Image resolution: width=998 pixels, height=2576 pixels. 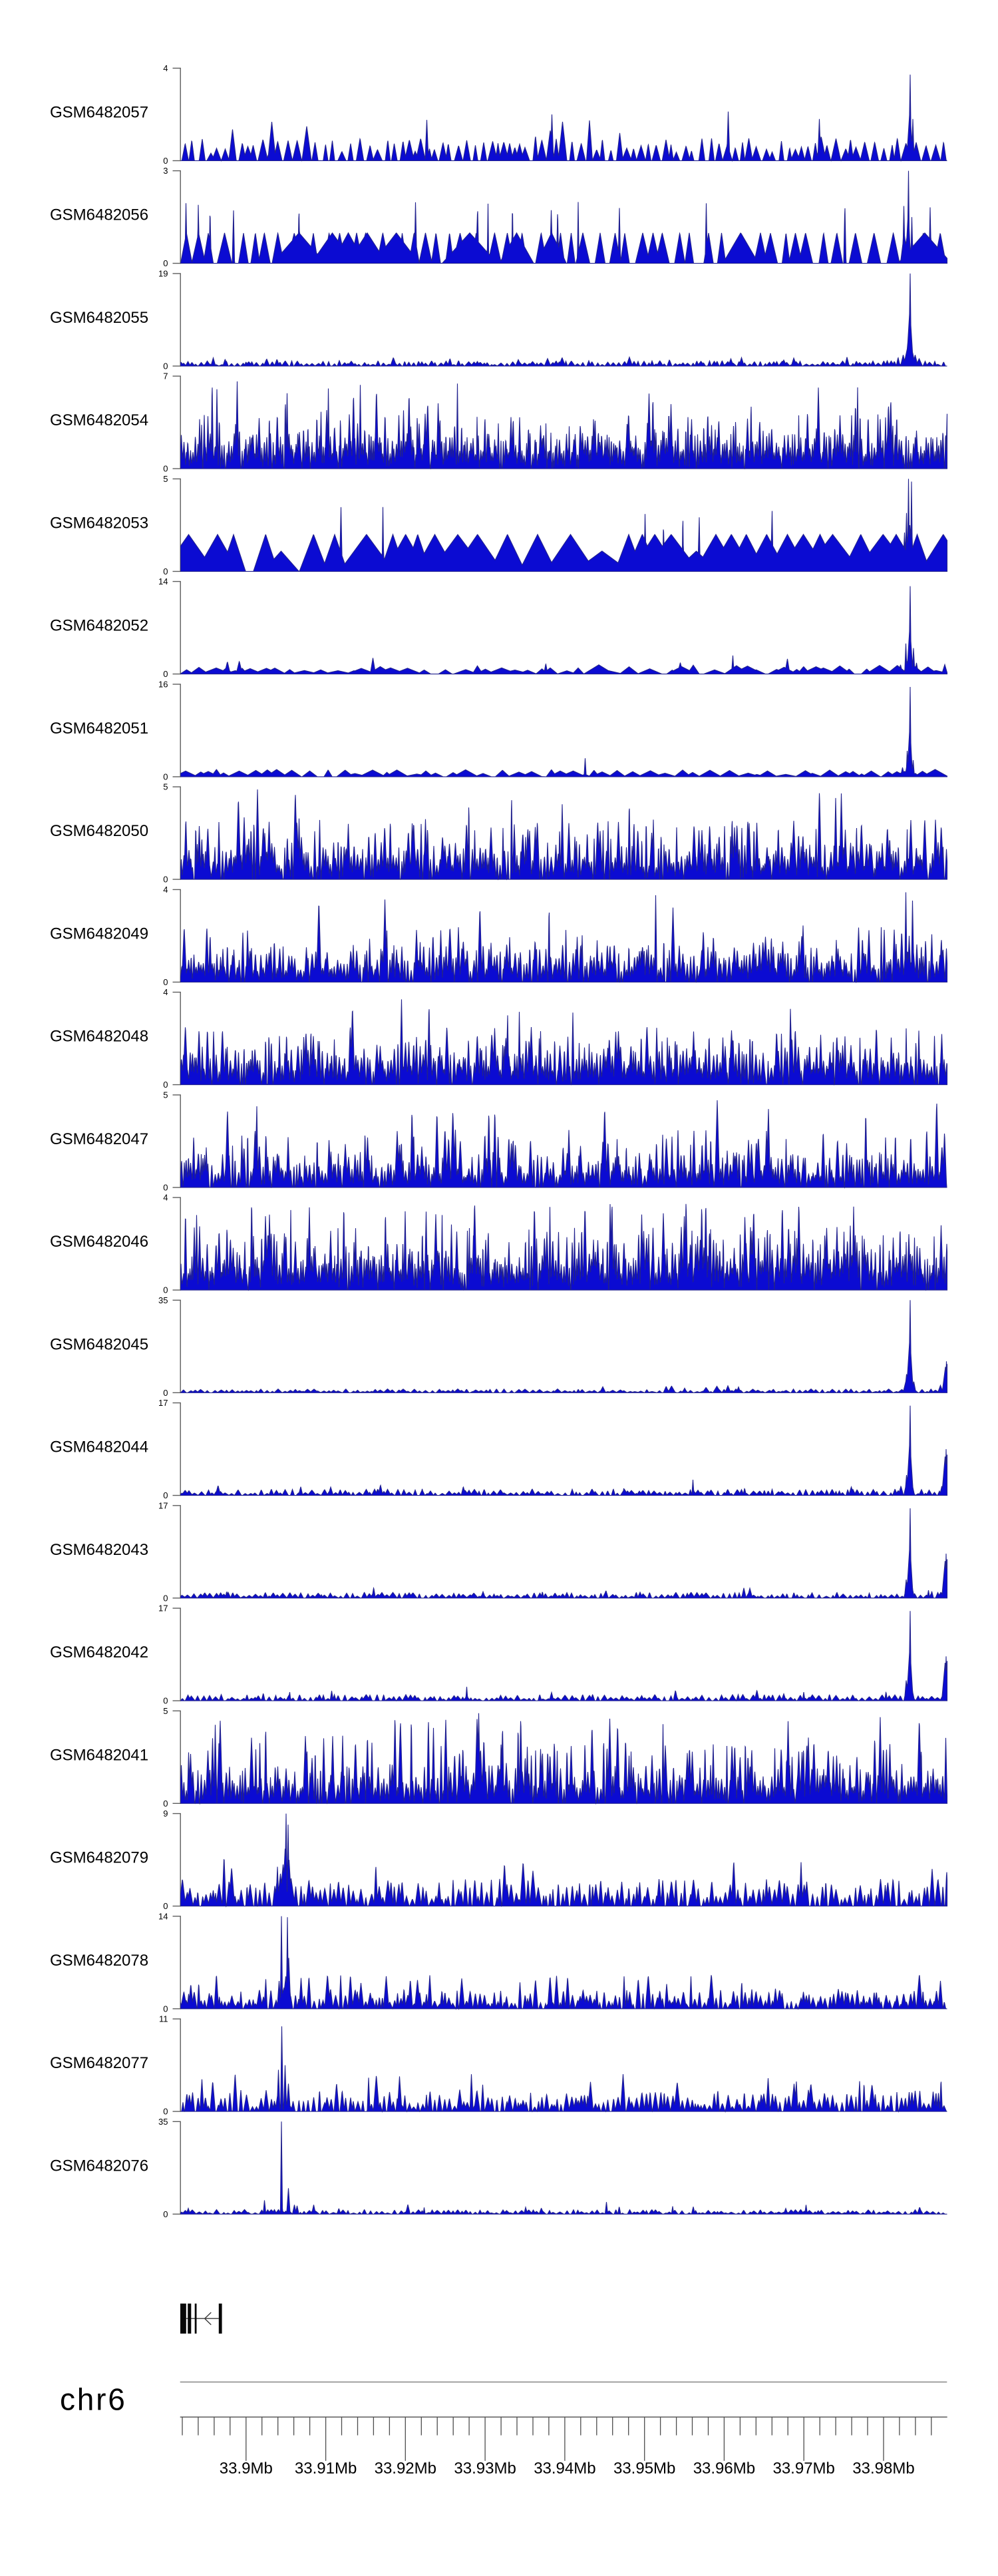 I want to click on svg-text: GSM6482052, so click(x=99, y=626).